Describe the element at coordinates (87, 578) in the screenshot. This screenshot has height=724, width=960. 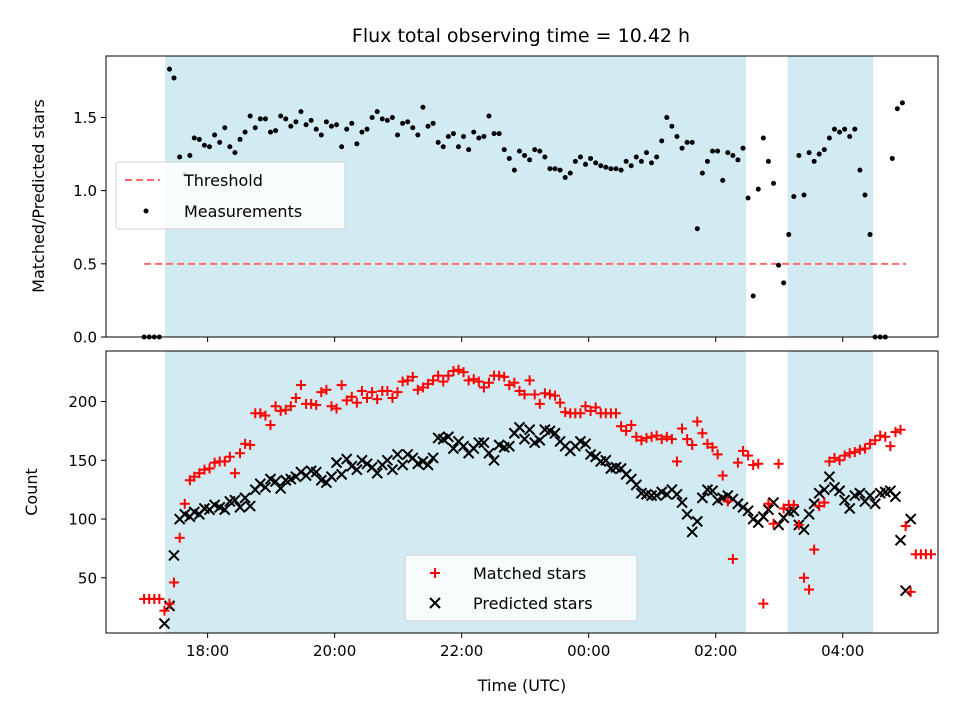
I see `y-tick-label: 50` at that location.